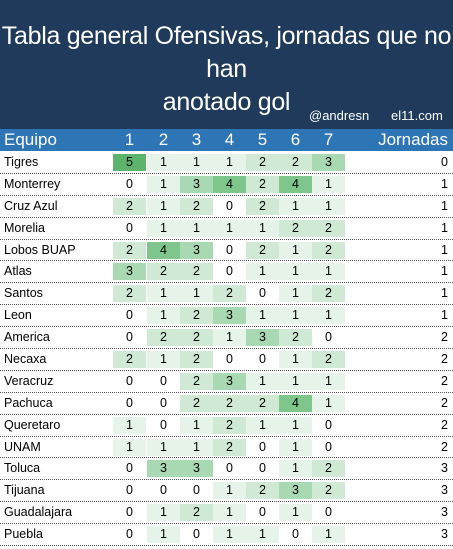 The height and width of the screenshot is (549, 453). What do you see at coordinates (129, 162) in the screenshot?
I see `goal-cell-matchday-1: 5` at bounding box center [129, 162].